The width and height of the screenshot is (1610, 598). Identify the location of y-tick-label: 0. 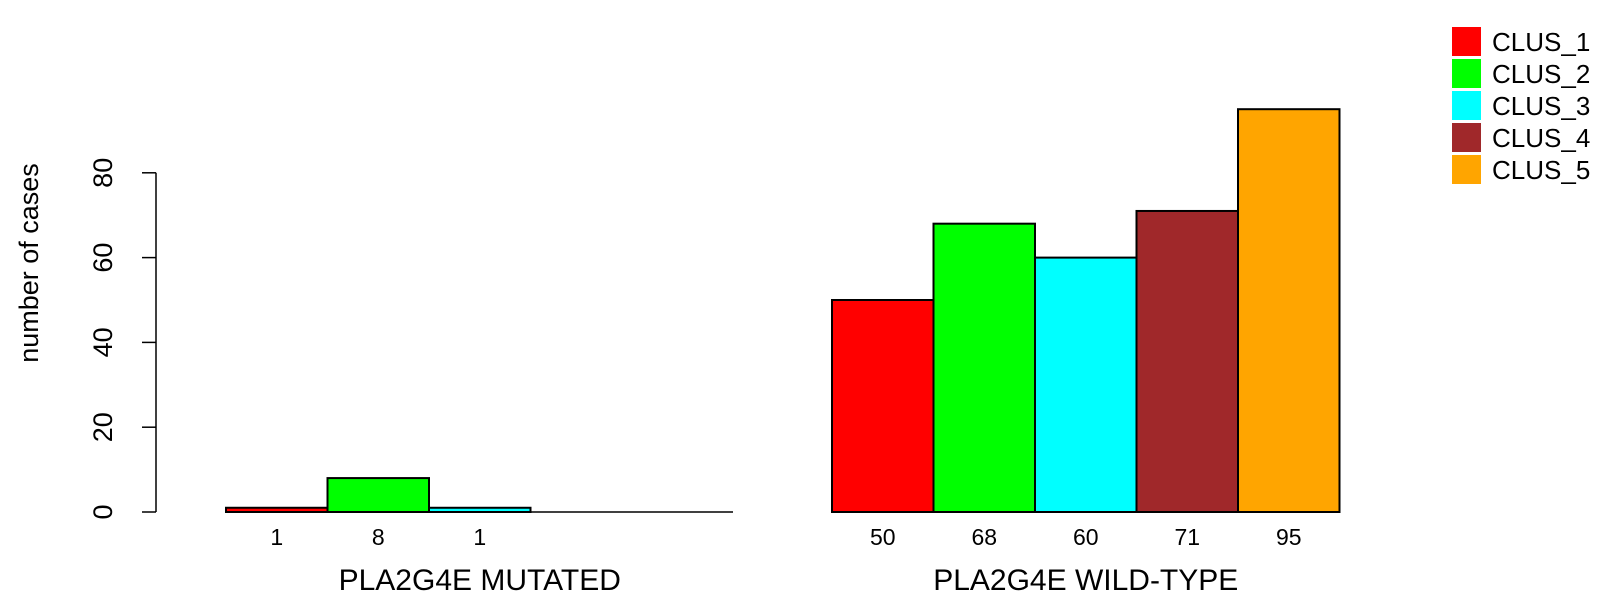
(103, 511).